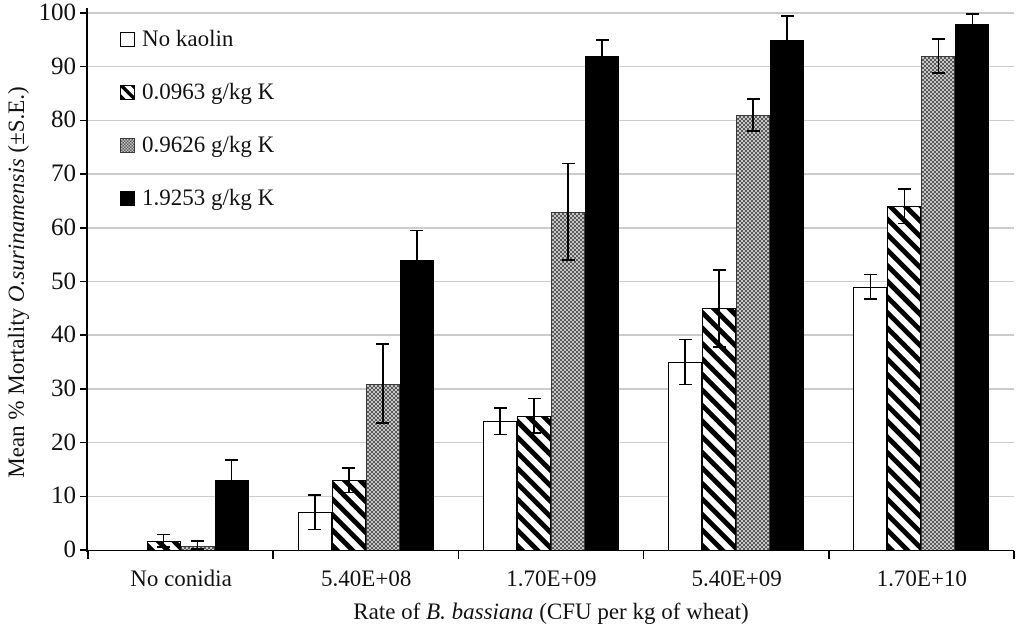 The height and width of the screenshot is (637, 1024). What do you see at coordinates (208, 197) in the screenshot?
I see `legend-label: 1.9253 g/kg K` at bounding box center [208, 197].